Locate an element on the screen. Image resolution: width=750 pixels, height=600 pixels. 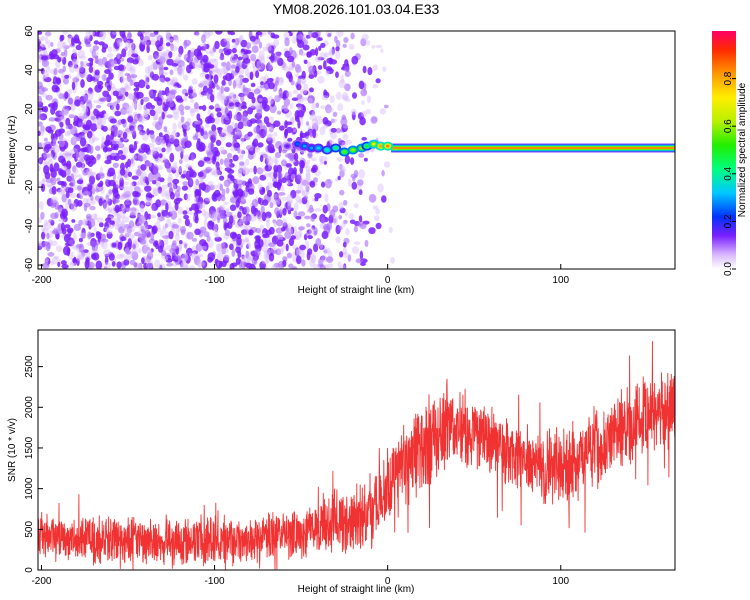
onset-blob-core is located at coordinates (380, 146).